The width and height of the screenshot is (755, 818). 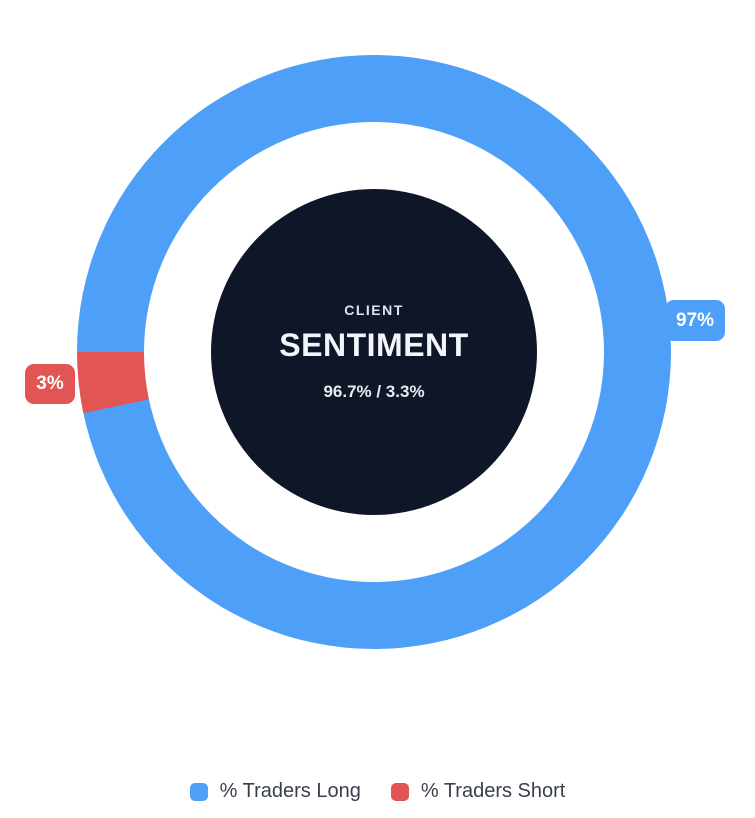 What do you see at coordinates (374, 310) in the screenshot?
I see `client-eyebrow-label: CLIENT` at bounding box center [374, 310].